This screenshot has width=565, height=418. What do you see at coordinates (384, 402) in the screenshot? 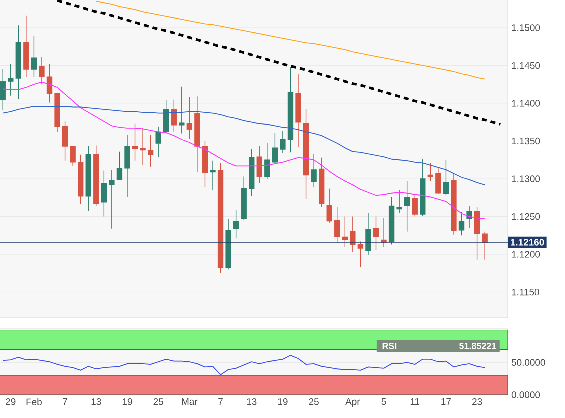
I see `x-tick-label: 5` at bounding box center [384, 402].